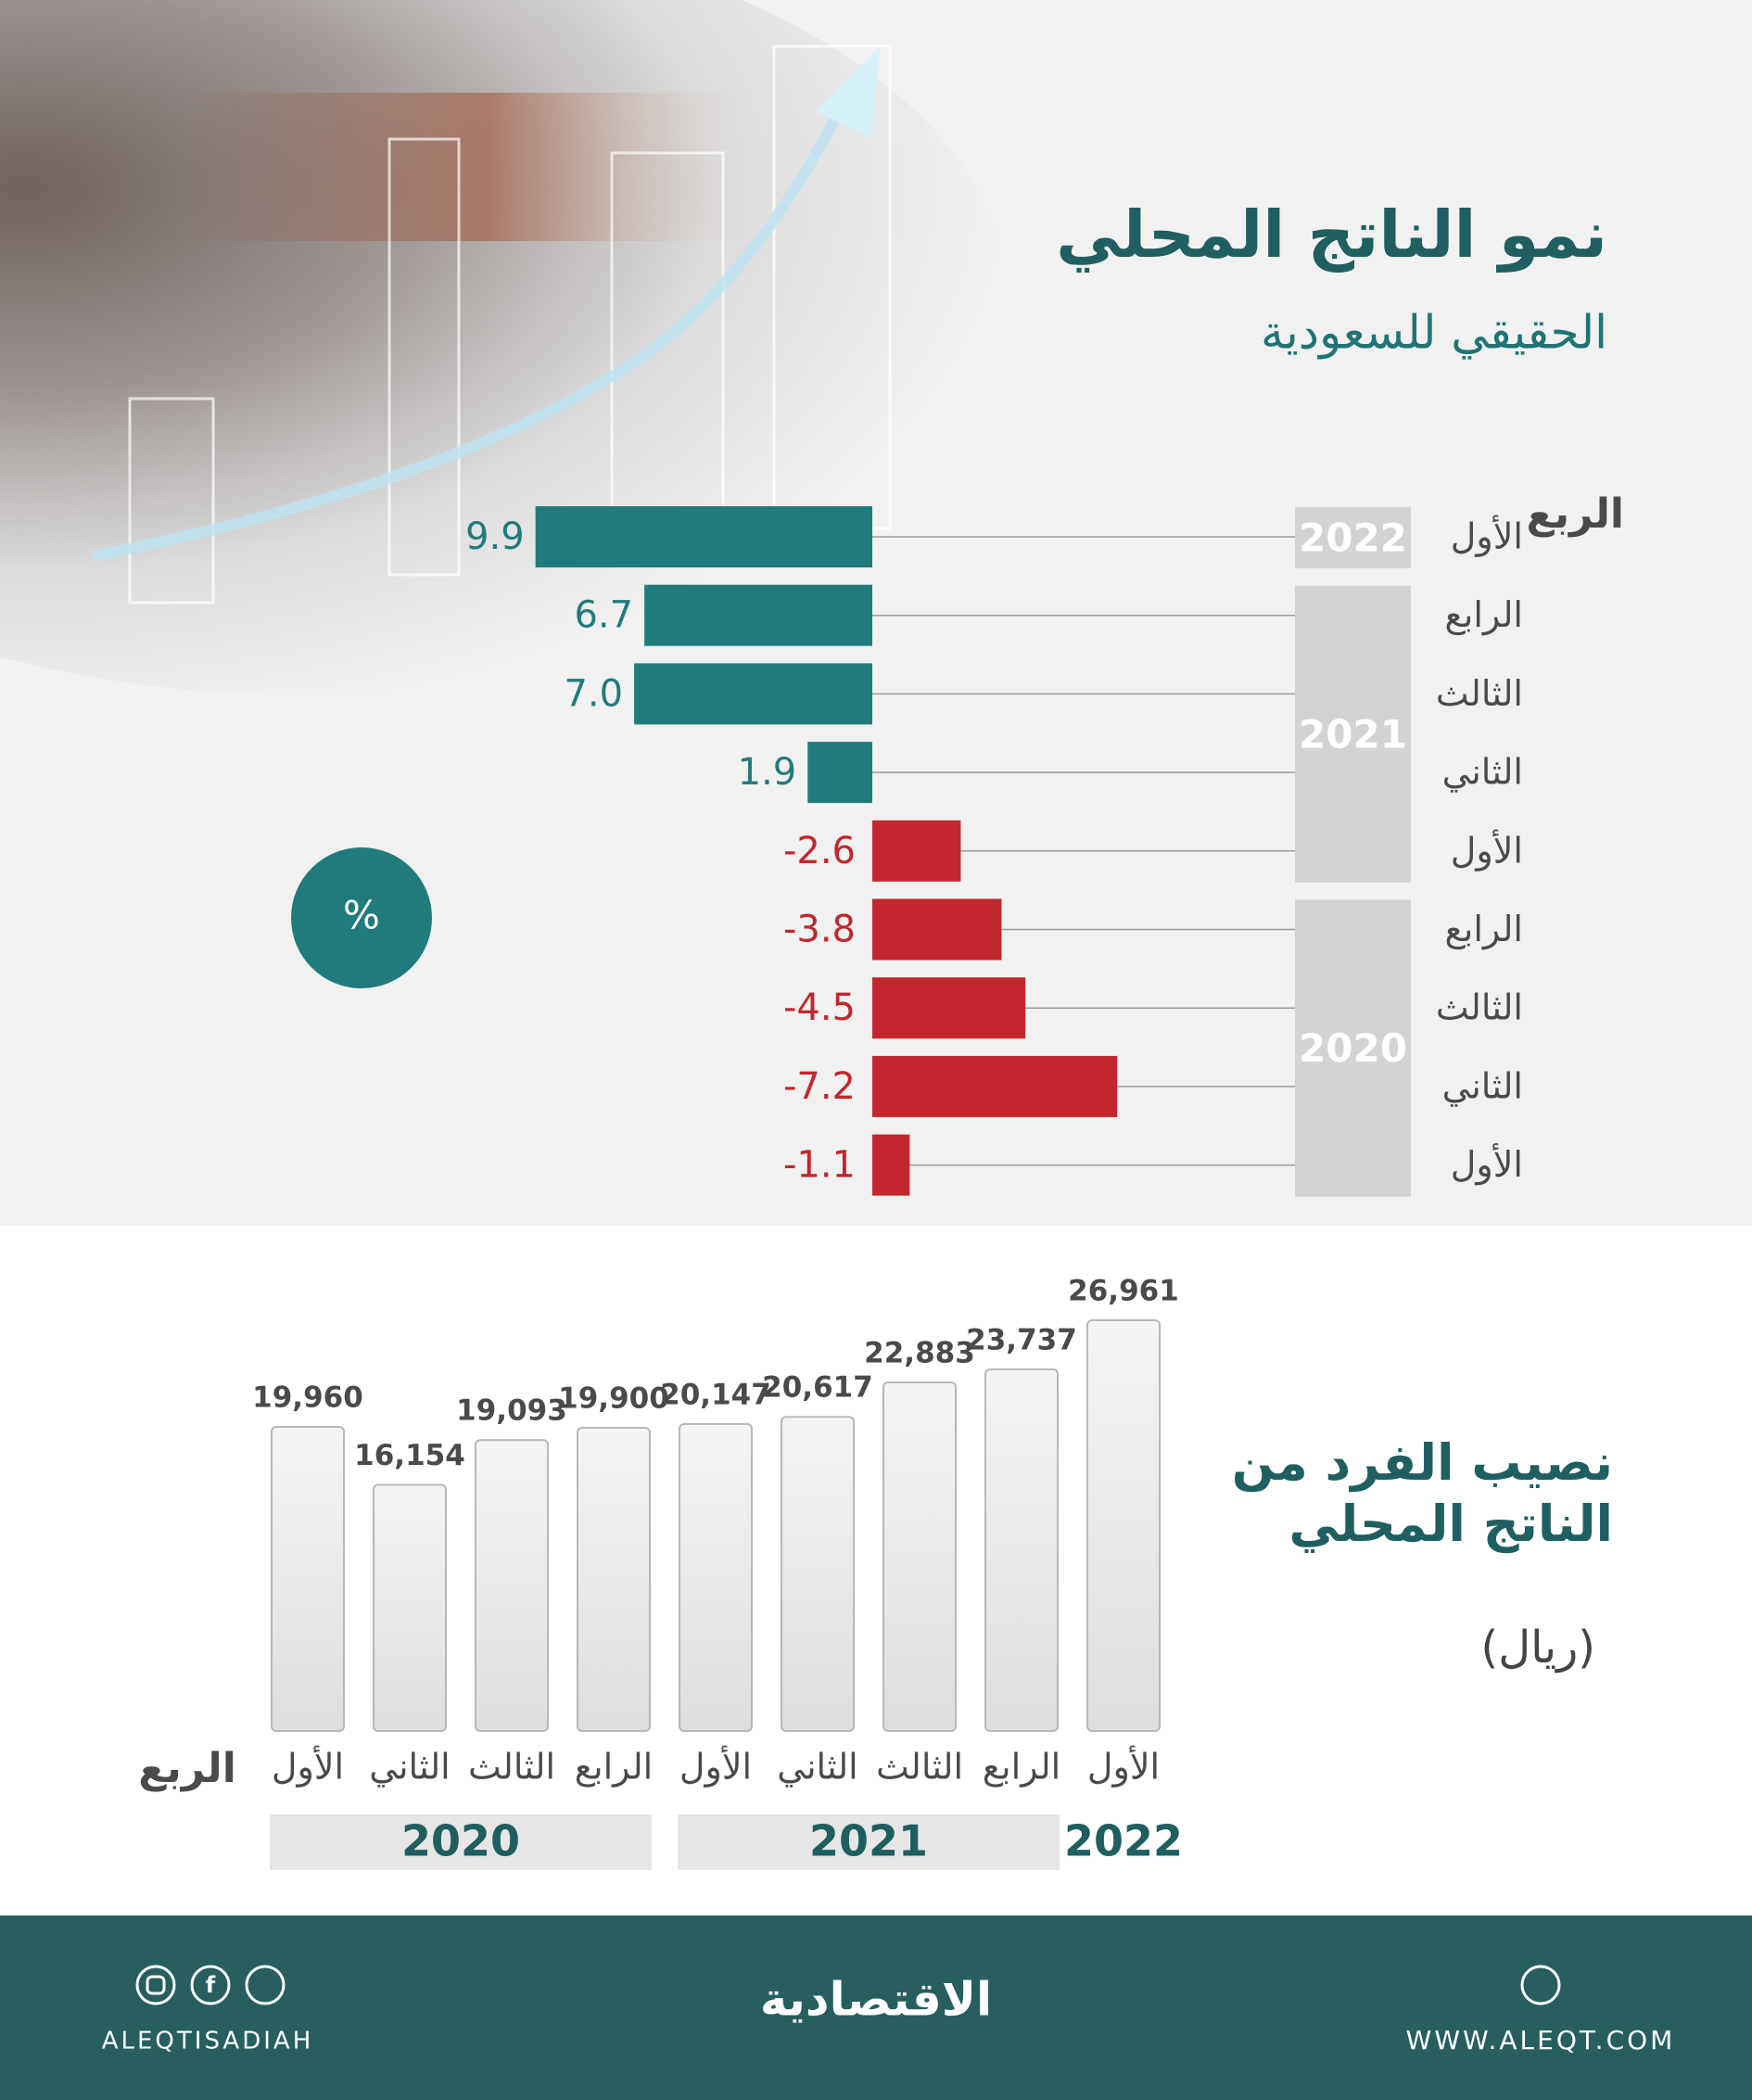  What do you see at coordinates (307, 1397) in the screenshot?
I see `value-label: 19,960` at bounding box center [307, 1397].